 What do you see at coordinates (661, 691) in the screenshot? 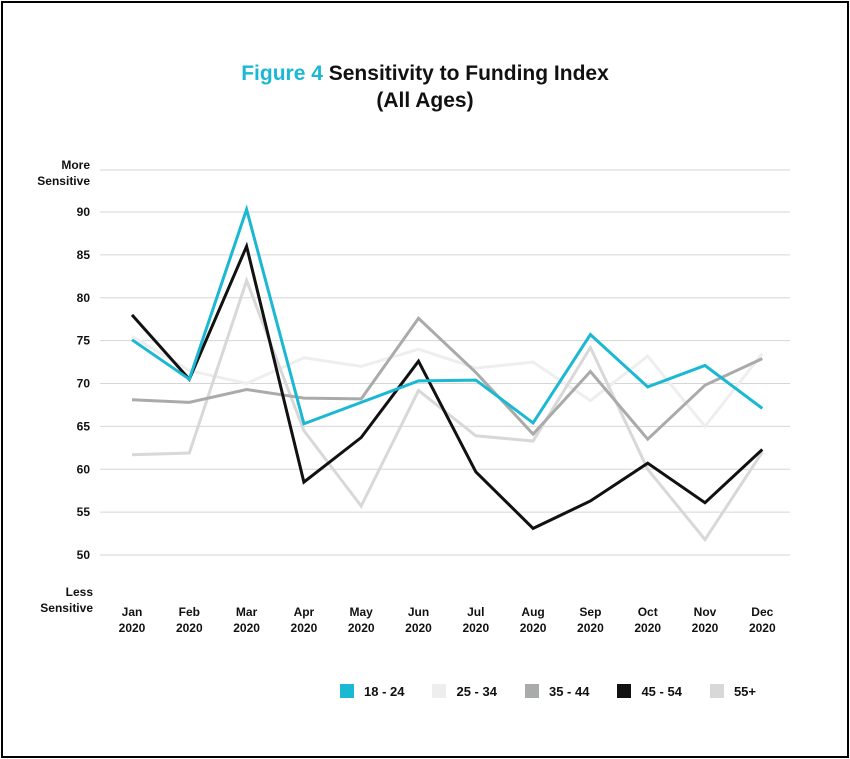
I see `legend-label: 45 - 54` at bounding box center [661, 691].